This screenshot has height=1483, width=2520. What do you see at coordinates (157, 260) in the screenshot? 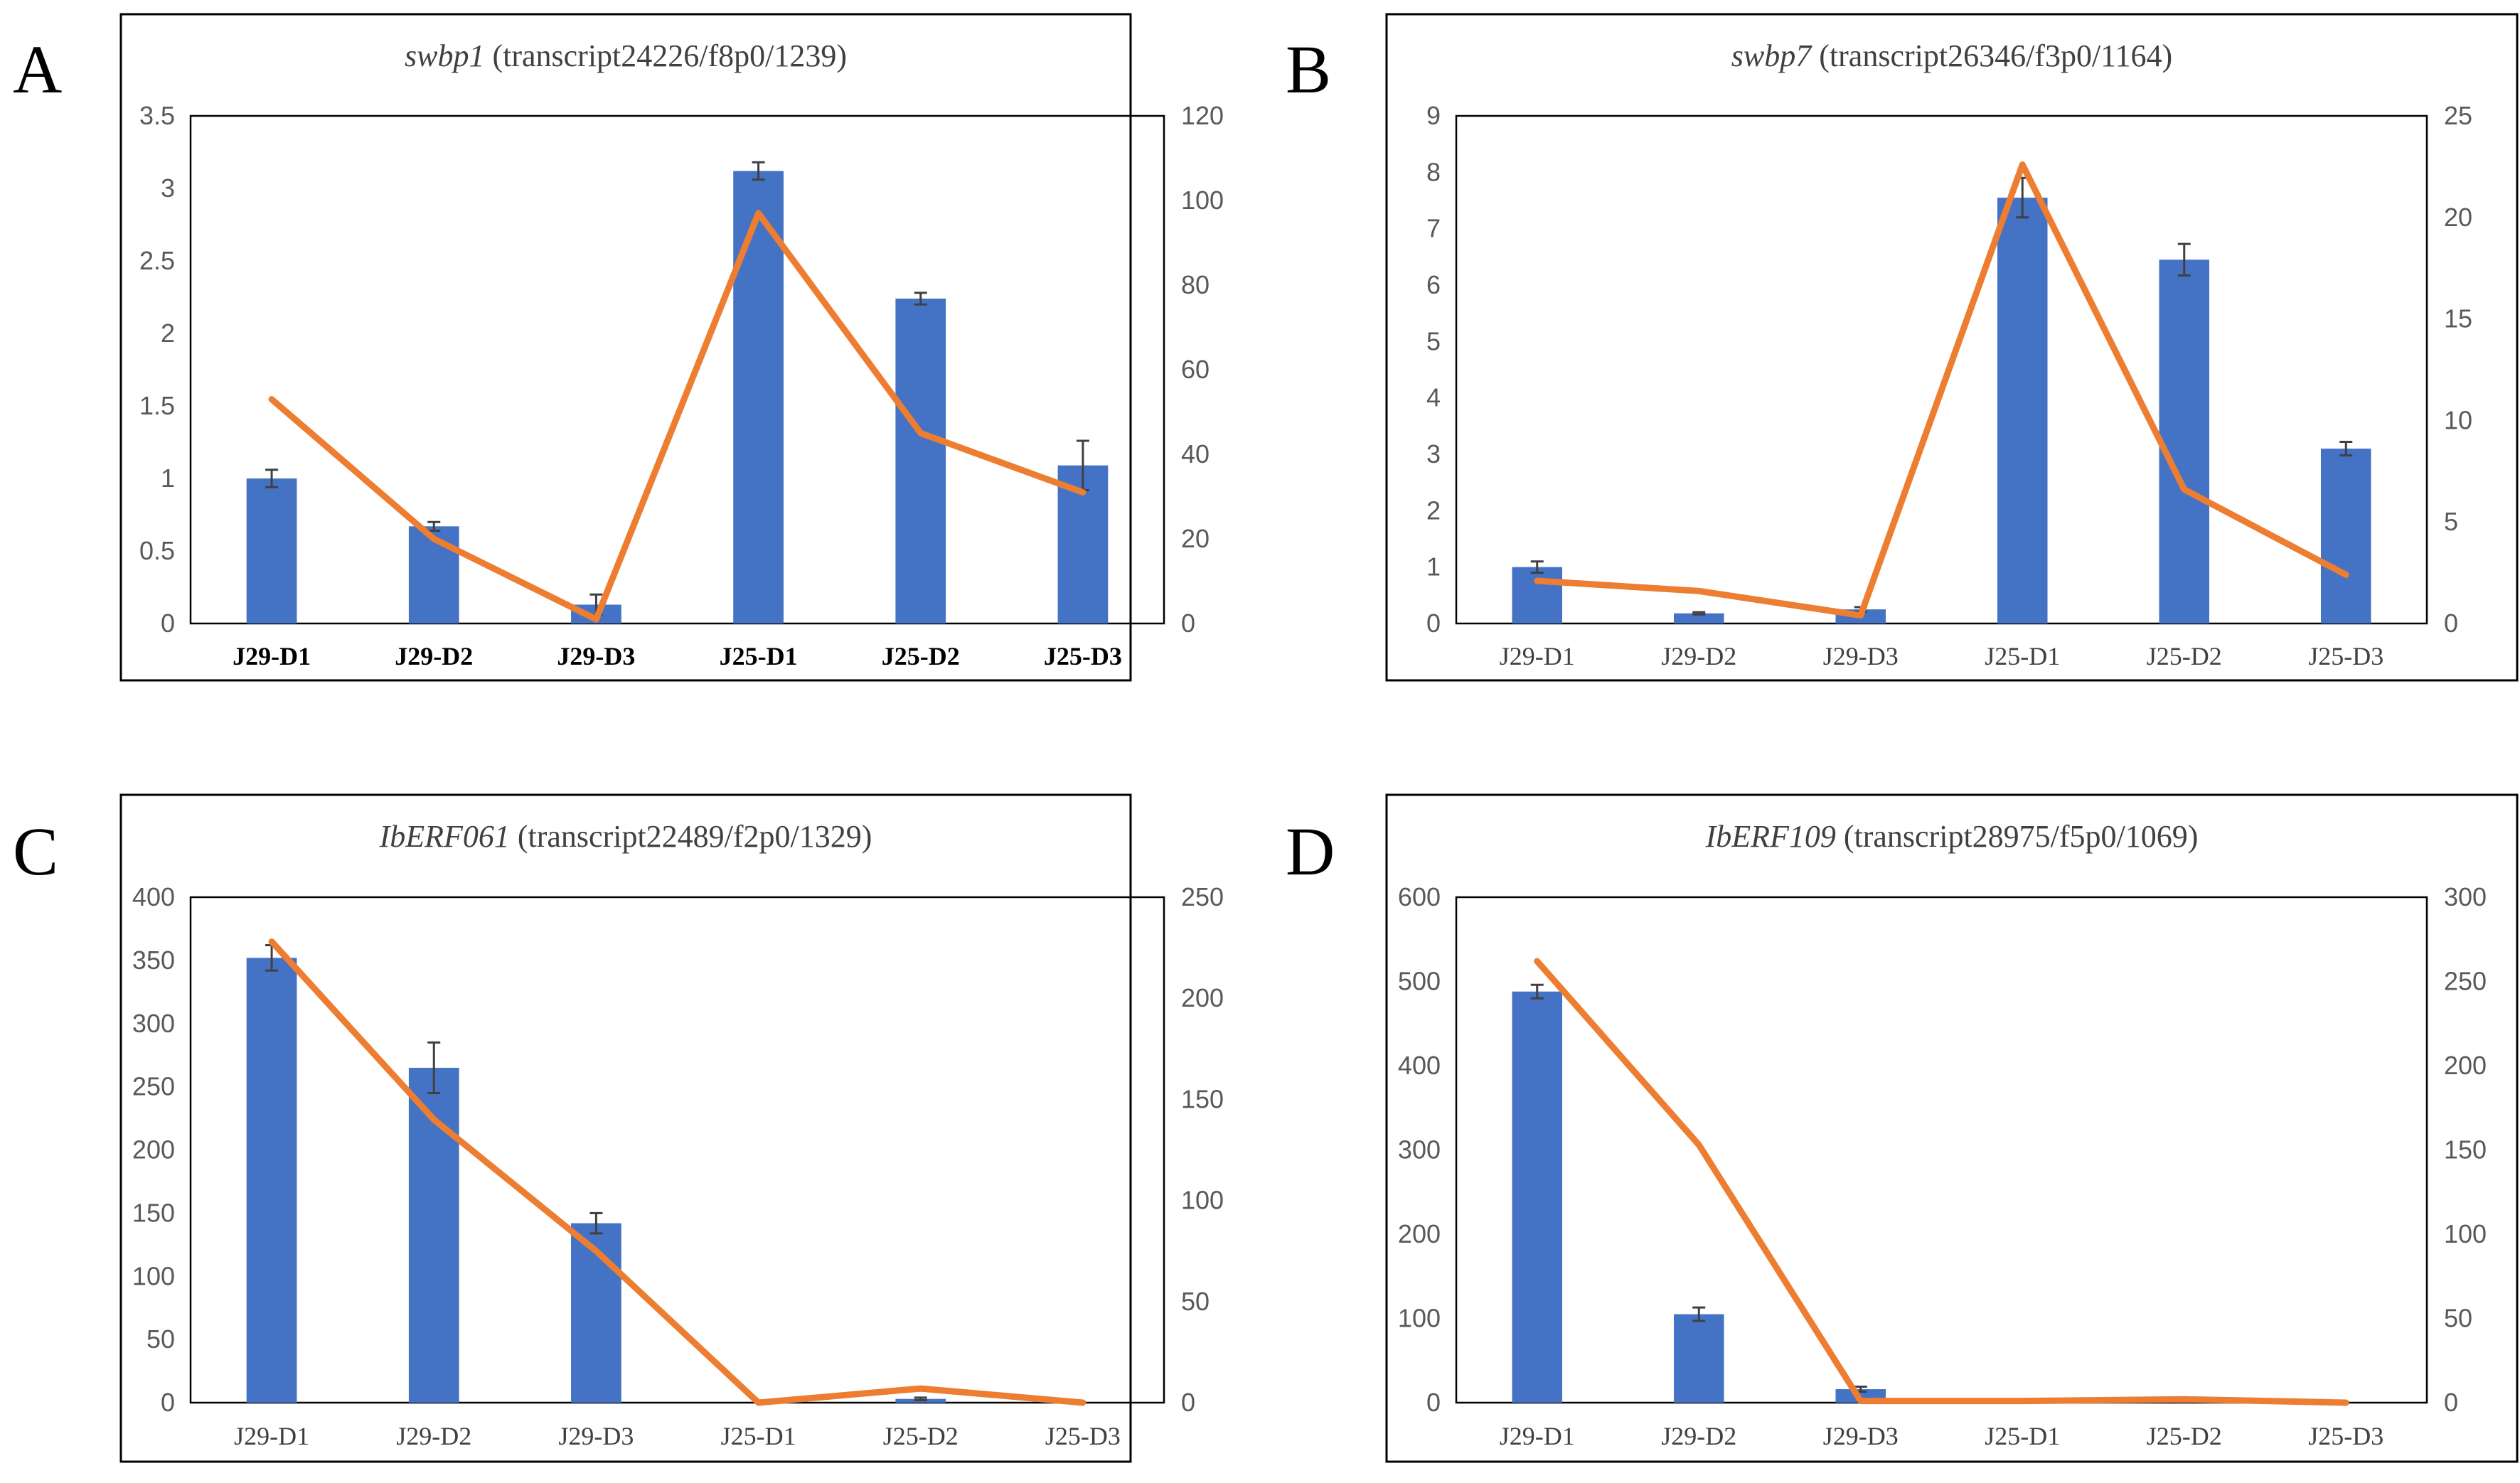
I see `y-left-tick-label: 2.5` at bounding box center [157, 260].